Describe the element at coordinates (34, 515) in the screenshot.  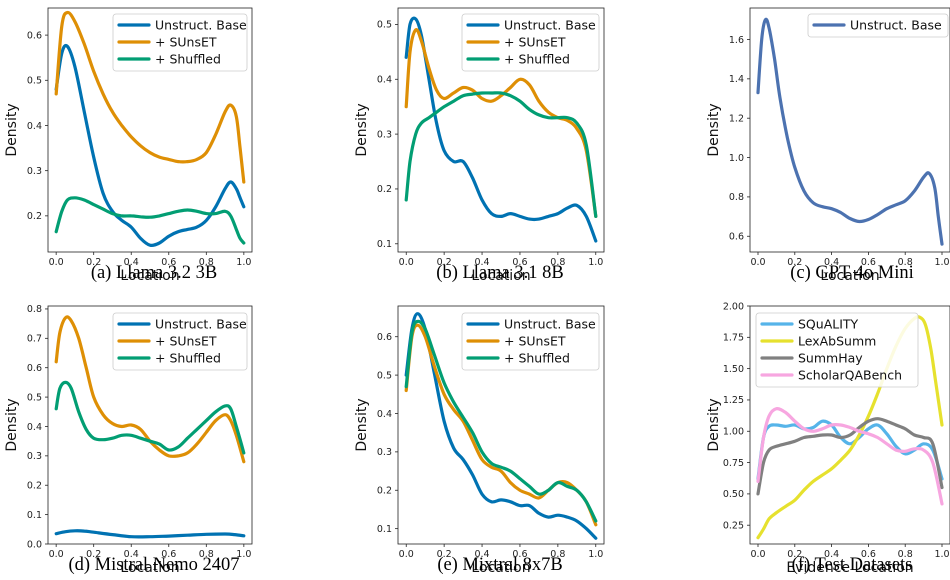
I see `y-tick-label: 0.1` at that location.